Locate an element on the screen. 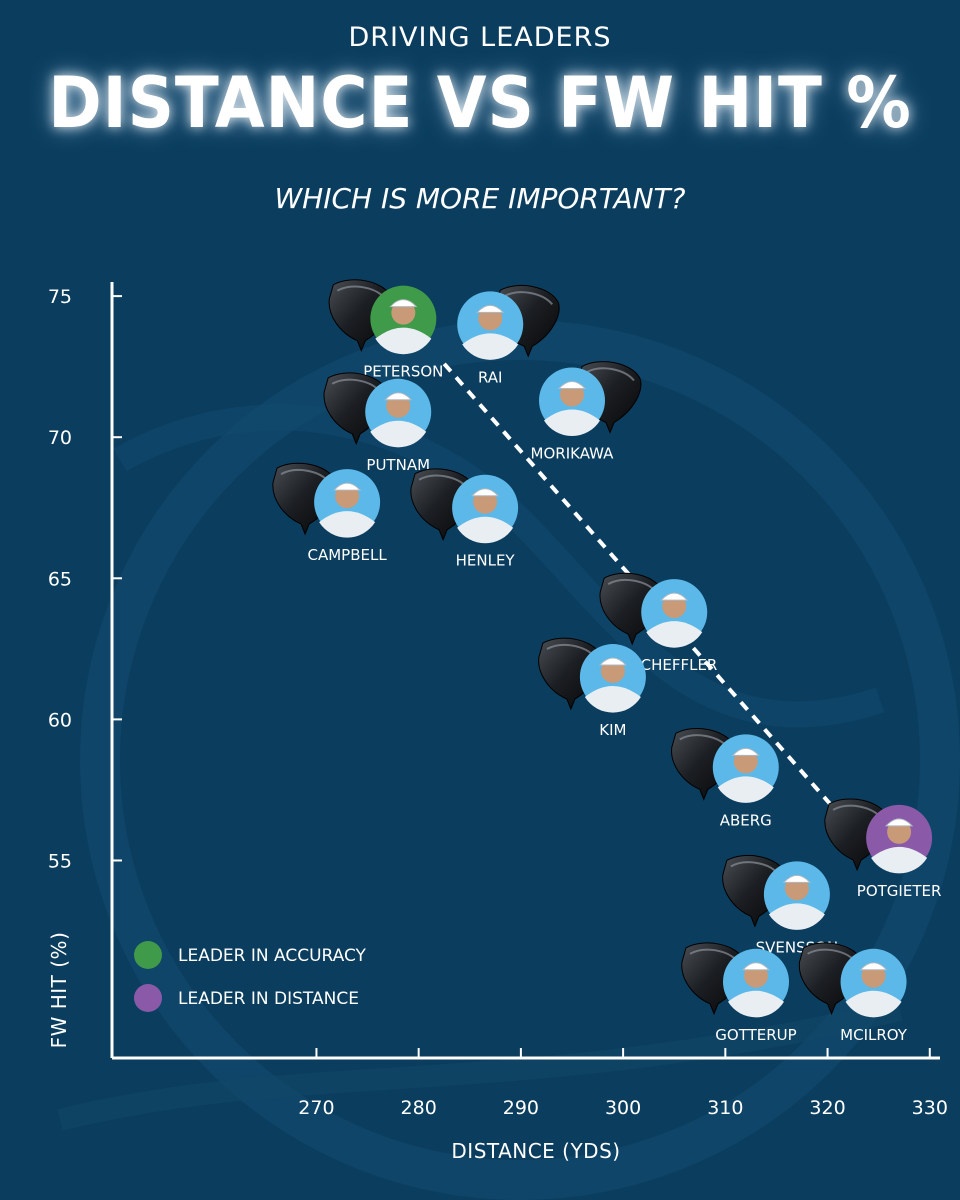 The image size is (960, 1200). data-point-morikawa: MORIKAWA is located at coordinates (586, 412).